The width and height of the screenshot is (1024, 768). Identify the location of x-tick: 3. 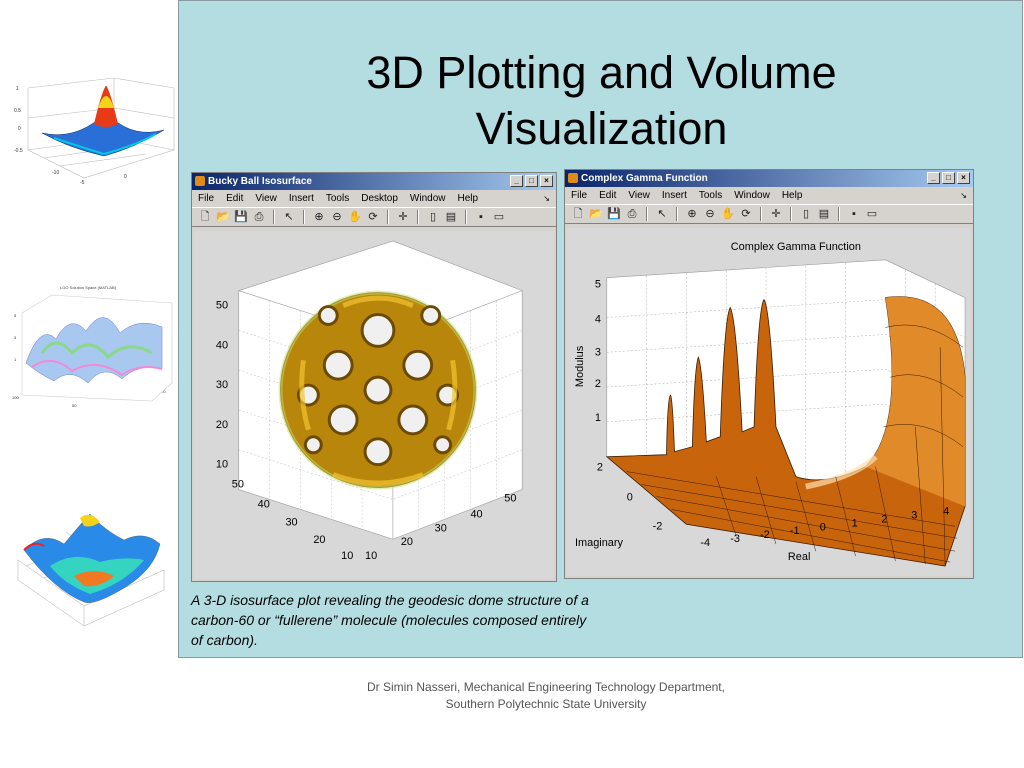
(914, 515).